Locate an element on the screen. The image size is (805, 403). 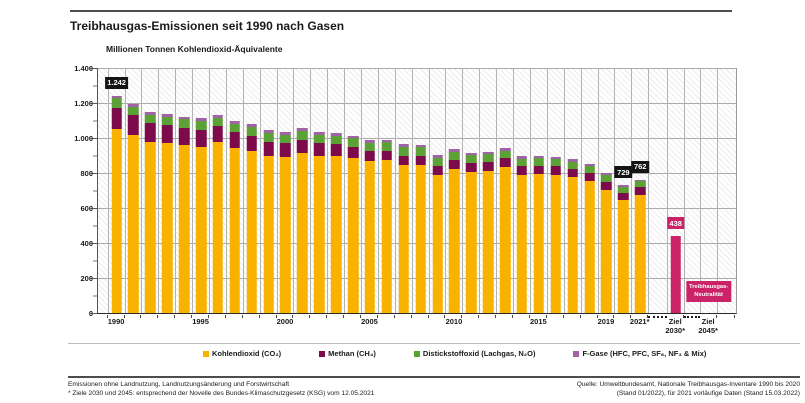
x-label-cell: 2005 is located at coordinates (369, 326).